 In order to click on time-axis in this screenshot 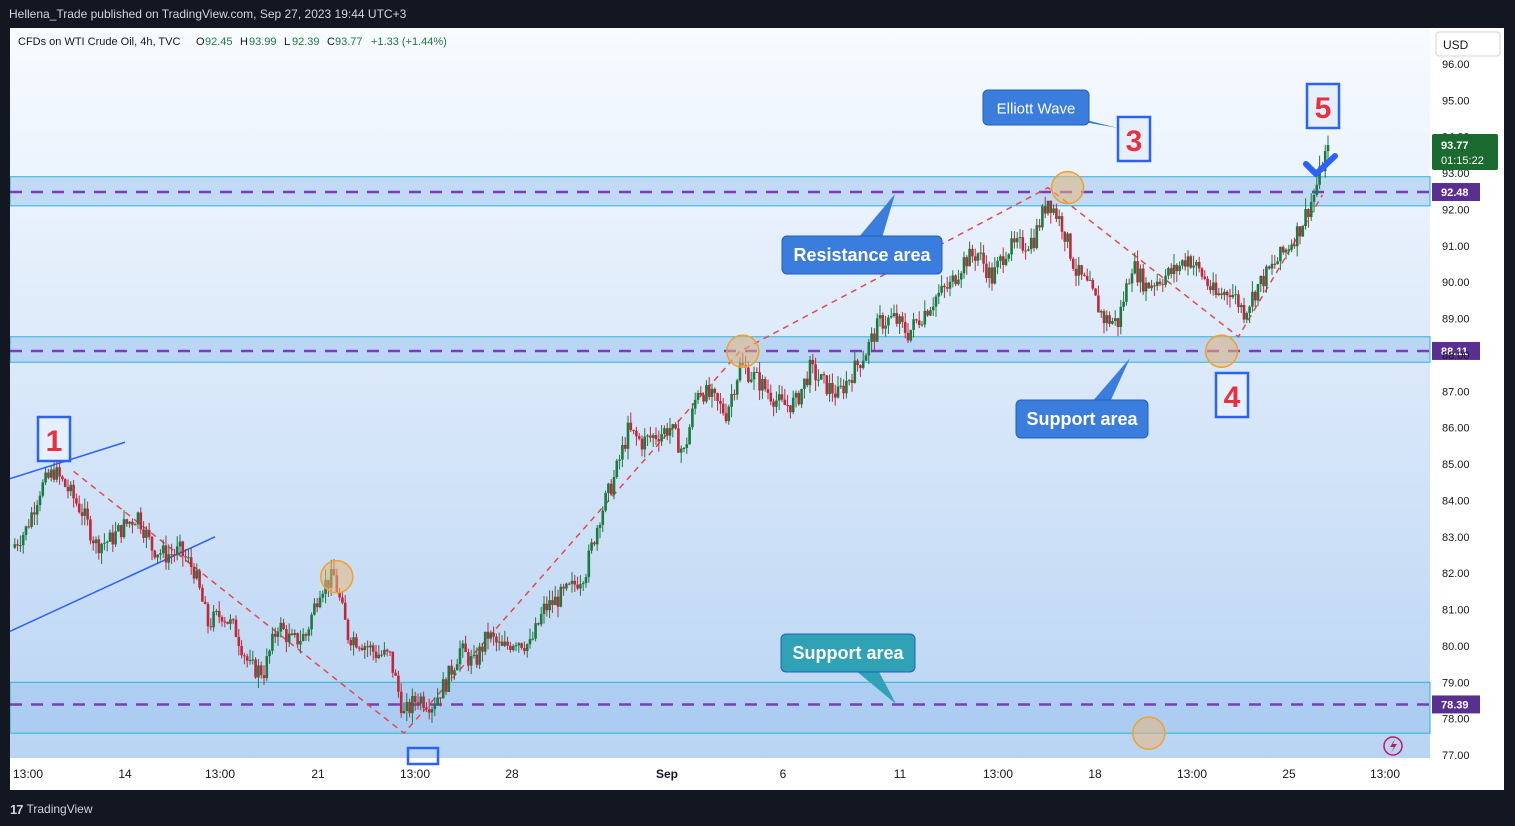, I will do `click(720, 774)`.